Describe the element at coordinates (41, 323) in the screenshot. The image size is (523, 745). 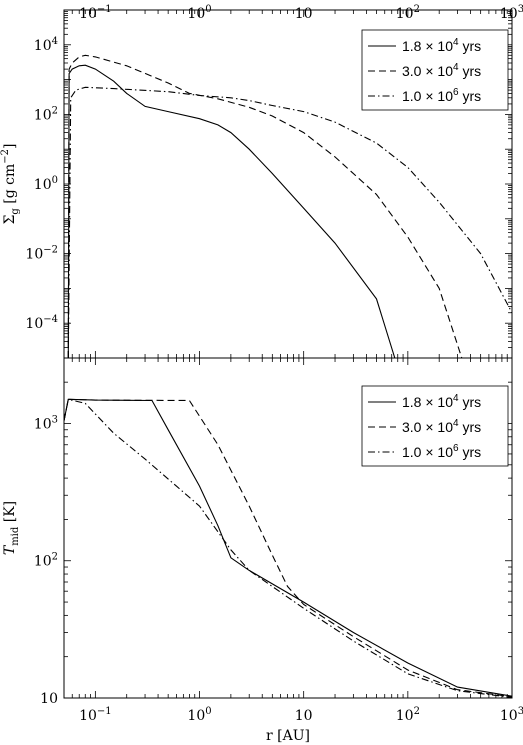
I see `y-tick-label: 10⁻⁴` at that location.